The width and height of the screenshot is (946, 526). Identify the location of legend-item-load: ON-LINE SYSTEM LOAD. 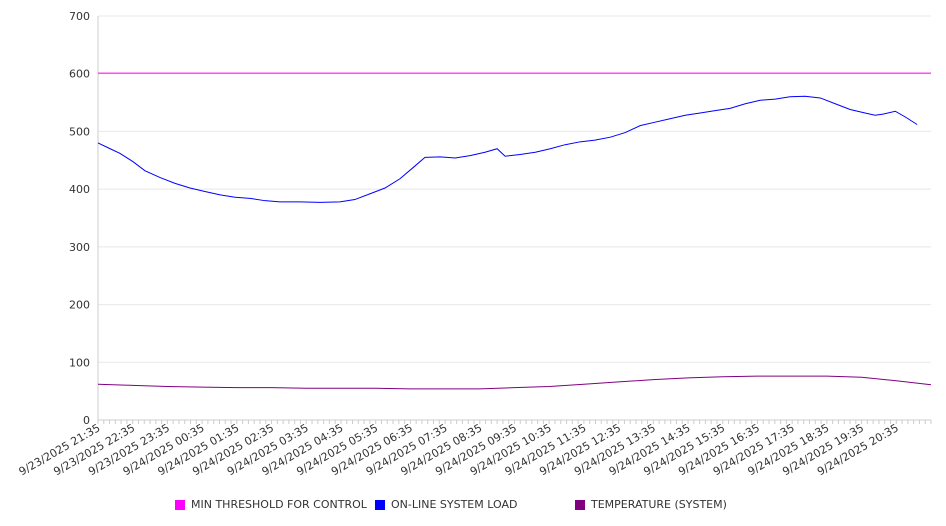
(446, 504).